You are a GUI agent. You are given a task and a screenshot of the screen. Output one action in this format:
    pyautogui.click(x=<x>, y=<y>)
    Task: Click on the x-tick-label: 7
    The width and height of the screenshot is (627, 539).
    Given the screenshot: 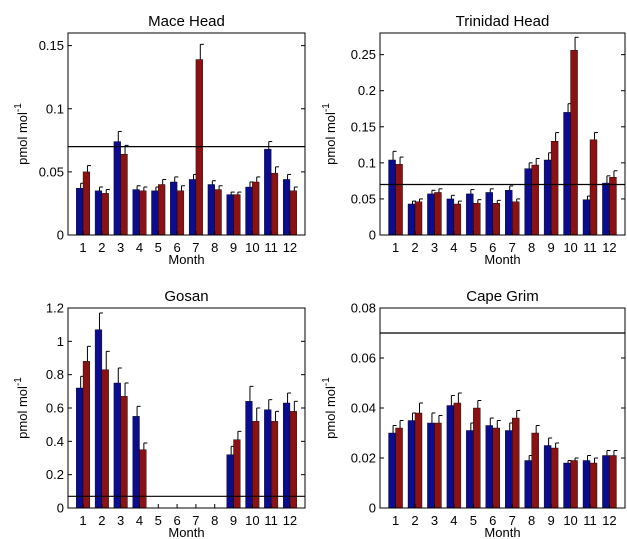 What is the action you would take?
    pyautogui.click(x=512, y=520)
    